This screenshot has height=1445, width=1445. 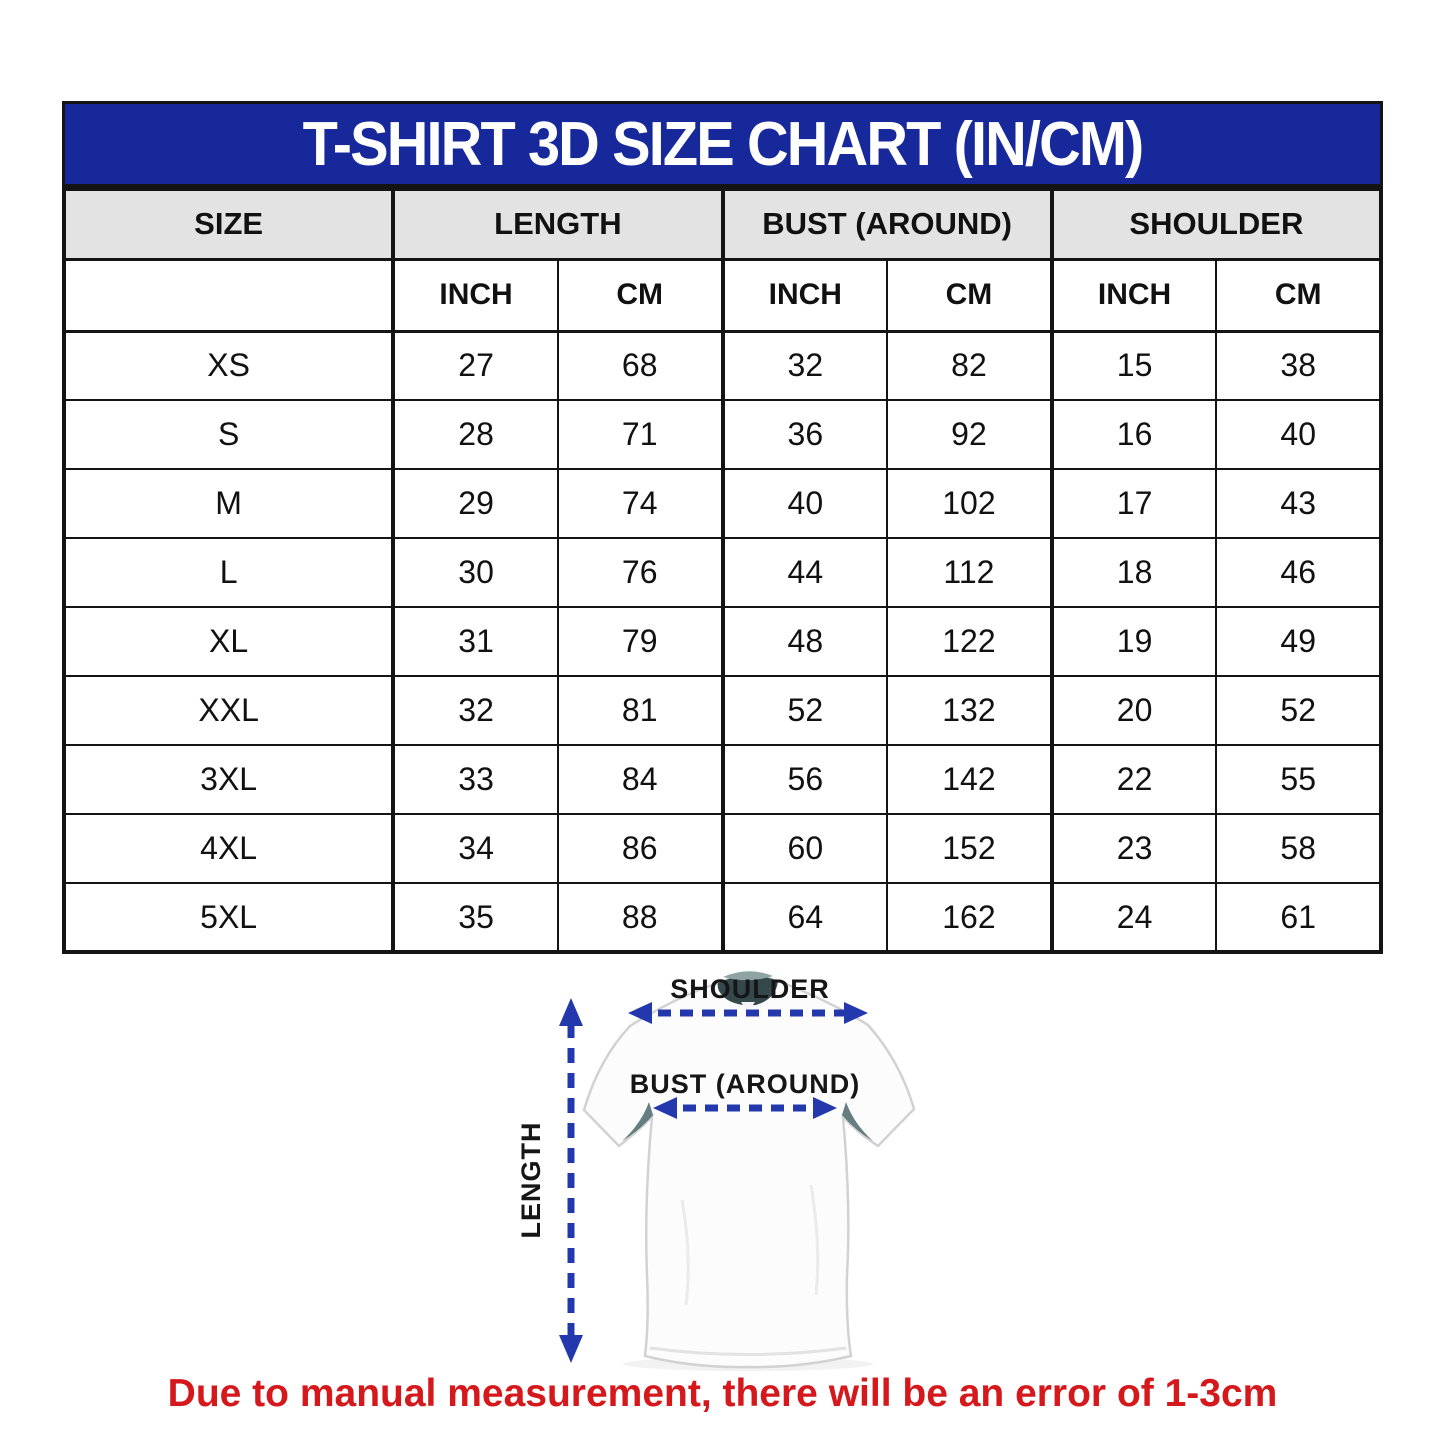 What do you see at coordinates (969, 572) in the screenshot?
I see `value-cell: 112` at bounding box center [969, 572].